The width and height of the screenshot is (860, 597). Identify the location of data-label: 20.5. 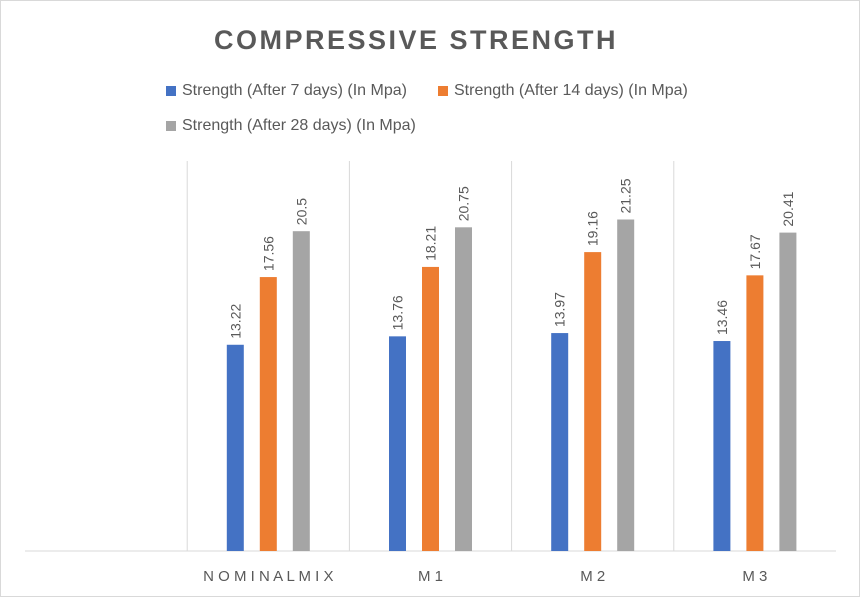
(301, 211).